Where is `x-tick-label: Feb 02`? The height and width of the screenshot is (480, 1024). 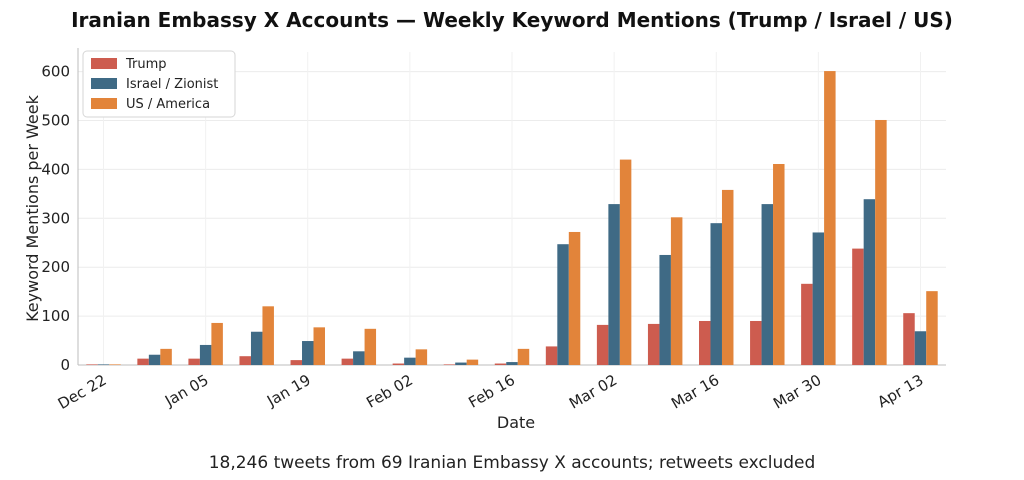
x-tick-label: Feb 02 is located at coordinates (389, 391).